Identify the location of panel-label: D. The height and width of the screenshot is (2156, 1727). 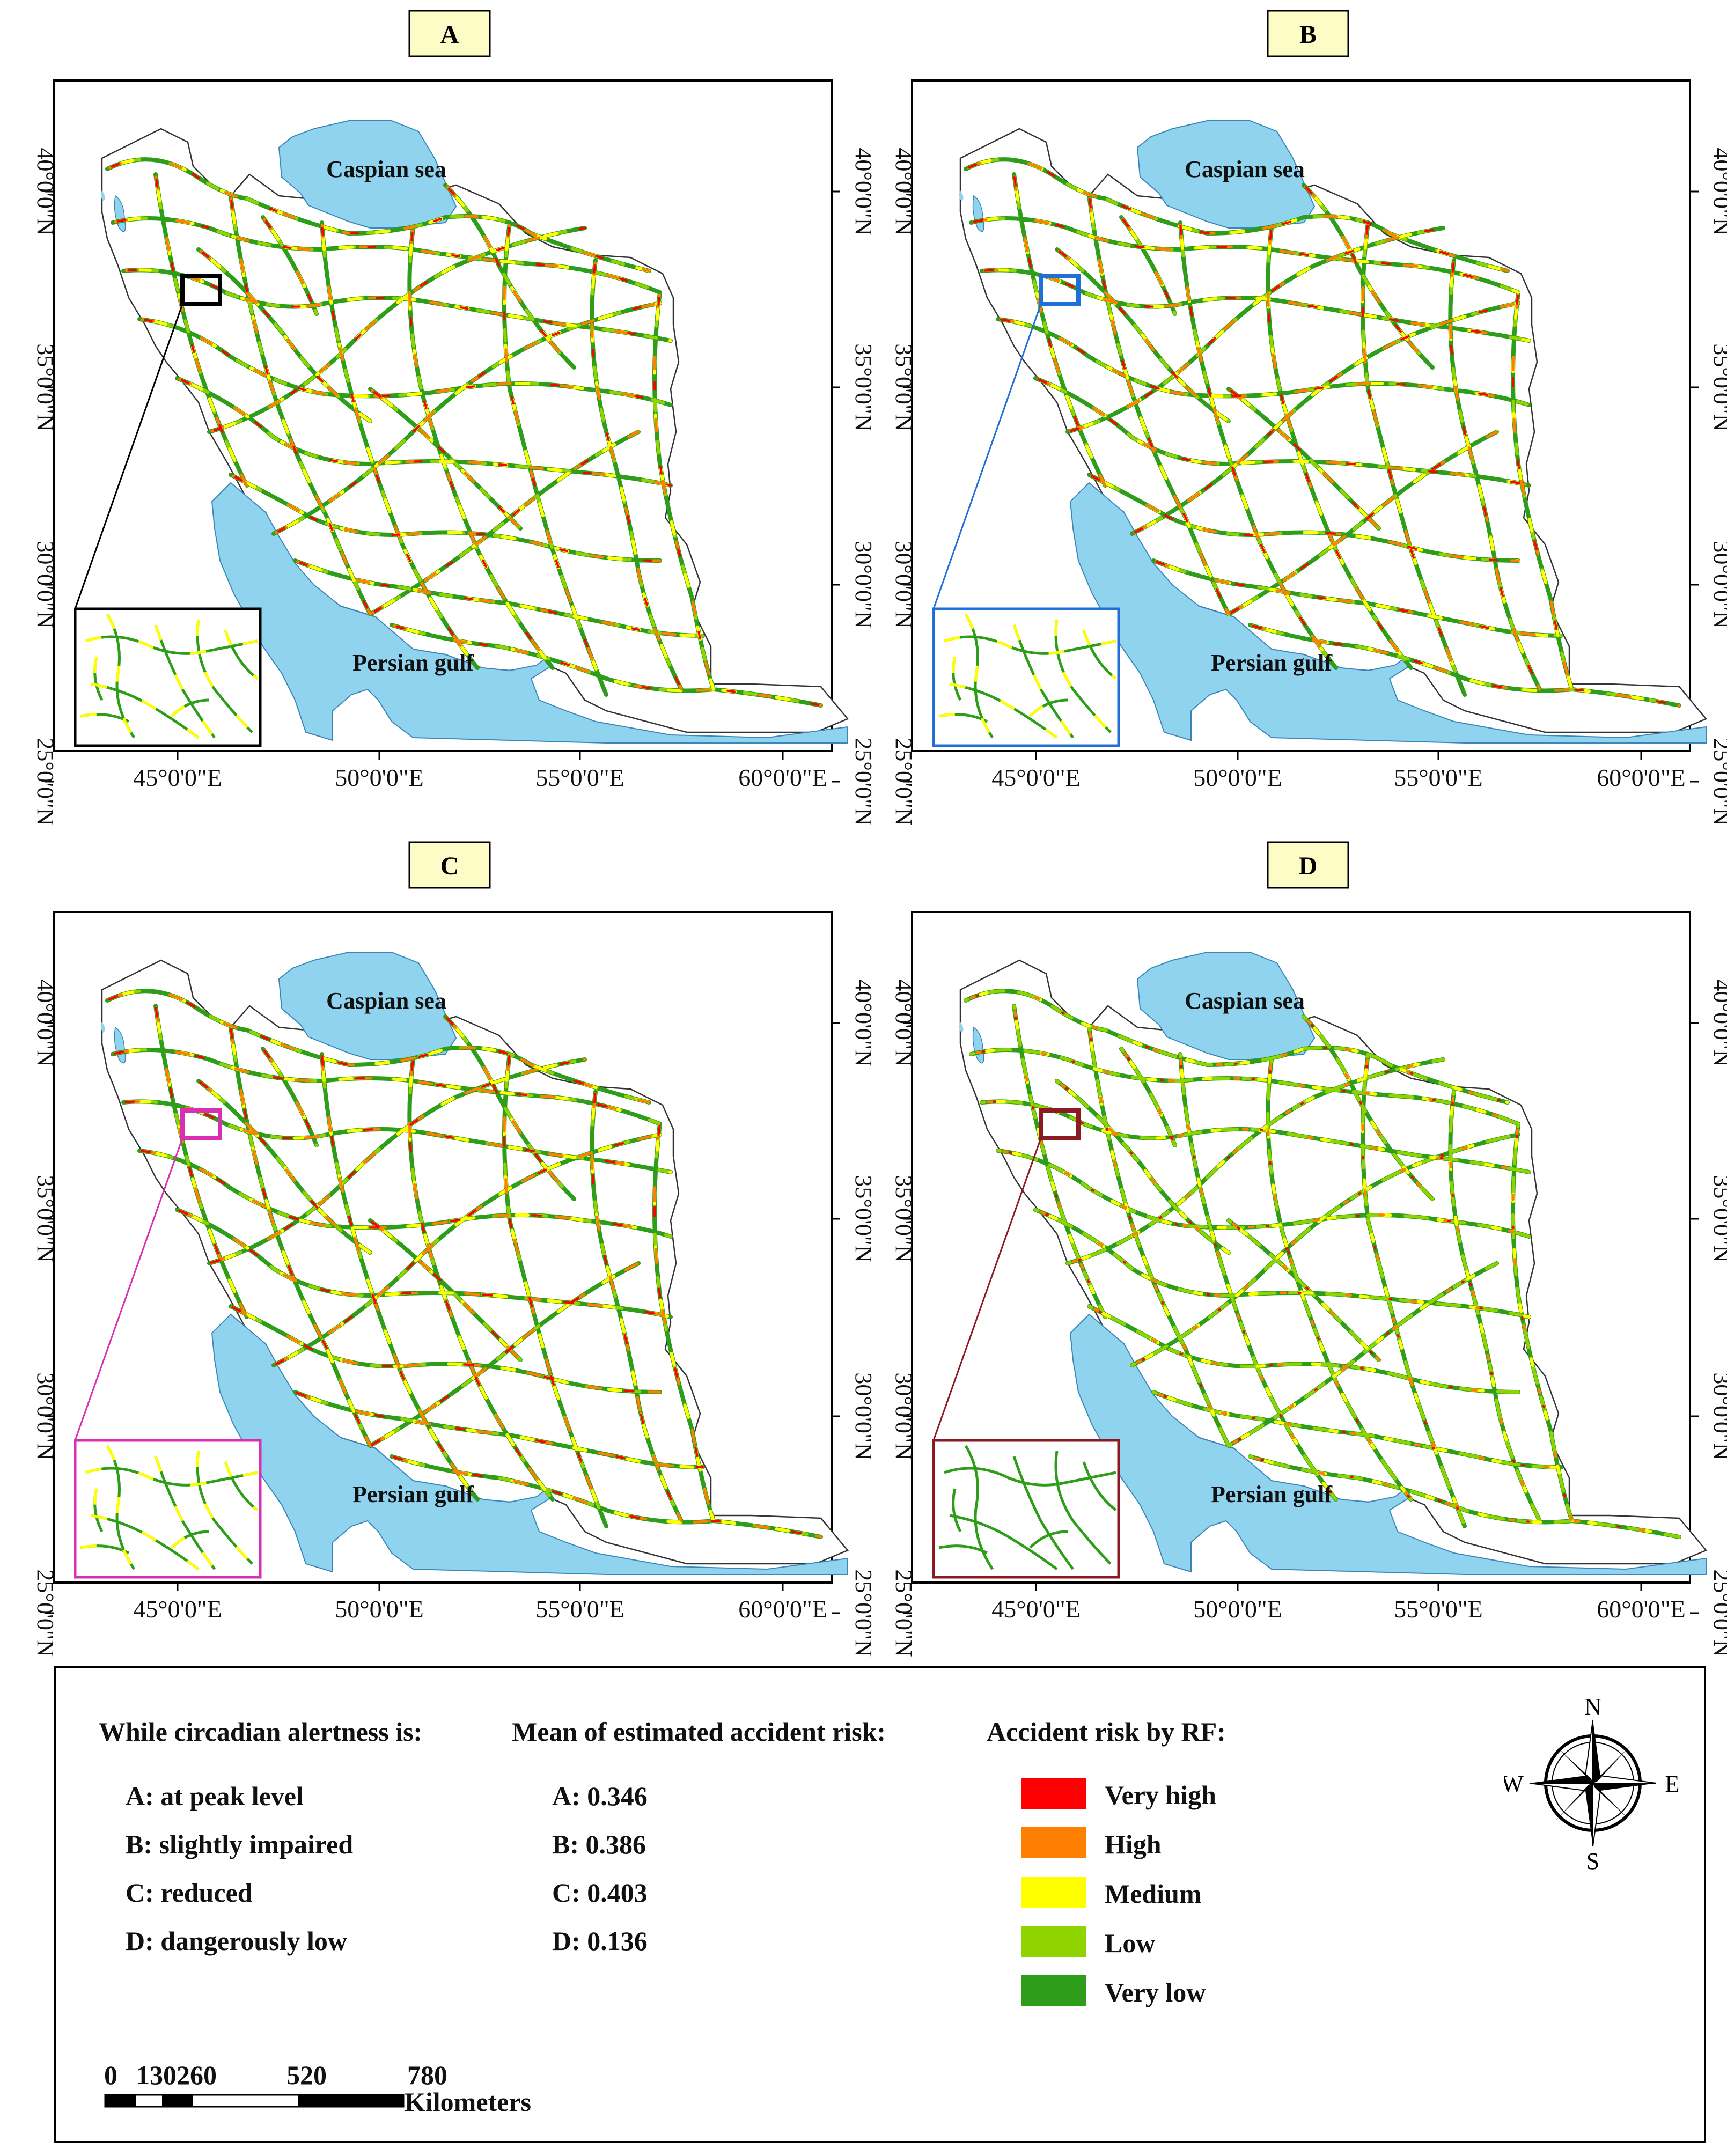
(1308, 866).